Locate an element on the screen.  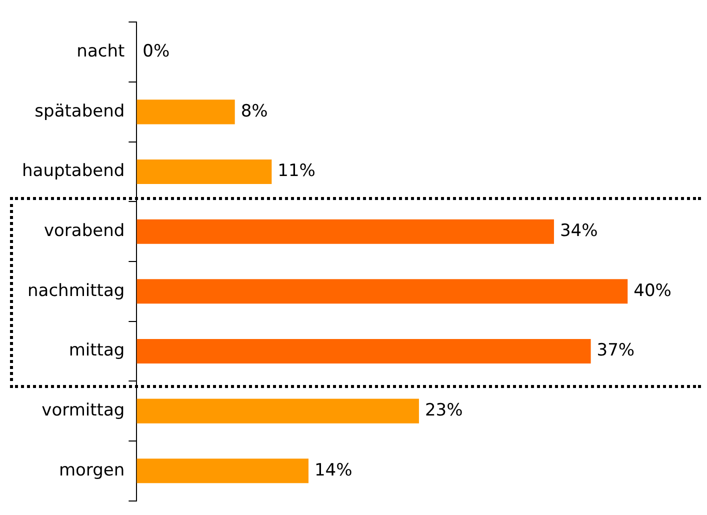
data-label: 37% is located at coordinates (615, 350).